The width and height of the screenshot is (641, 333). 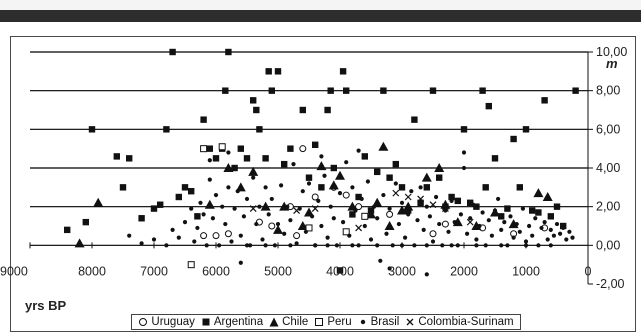 What do you see at coordinates (319, 322) in the screenshot?
I see `open-square-icon` at bounding box center [319, 322].